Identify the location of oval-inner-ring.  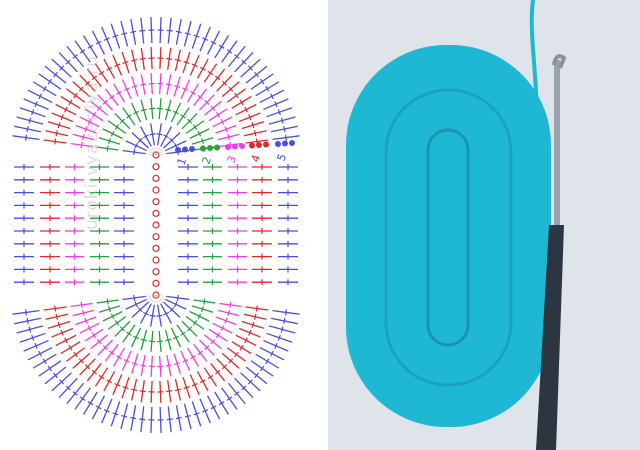
(448, 237).